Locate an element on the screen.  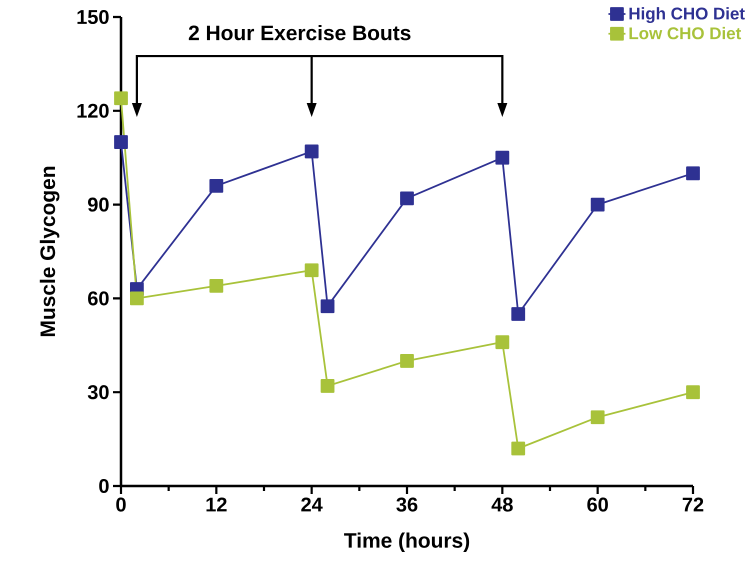
y-tick-label: 30 is located at coordinates (98, 392).